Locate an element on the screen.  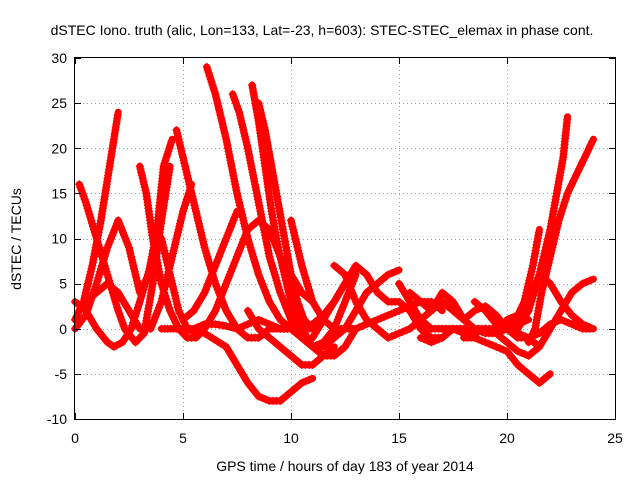
y-tick-label: 0 is located at coordinates (63, 329).